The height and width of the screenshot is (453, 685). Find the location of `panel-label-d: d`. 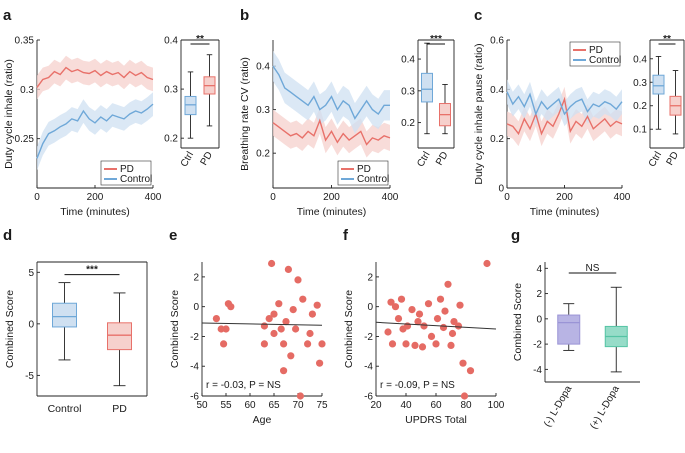

panel-label-d: d is located at coordinates (7, 235).